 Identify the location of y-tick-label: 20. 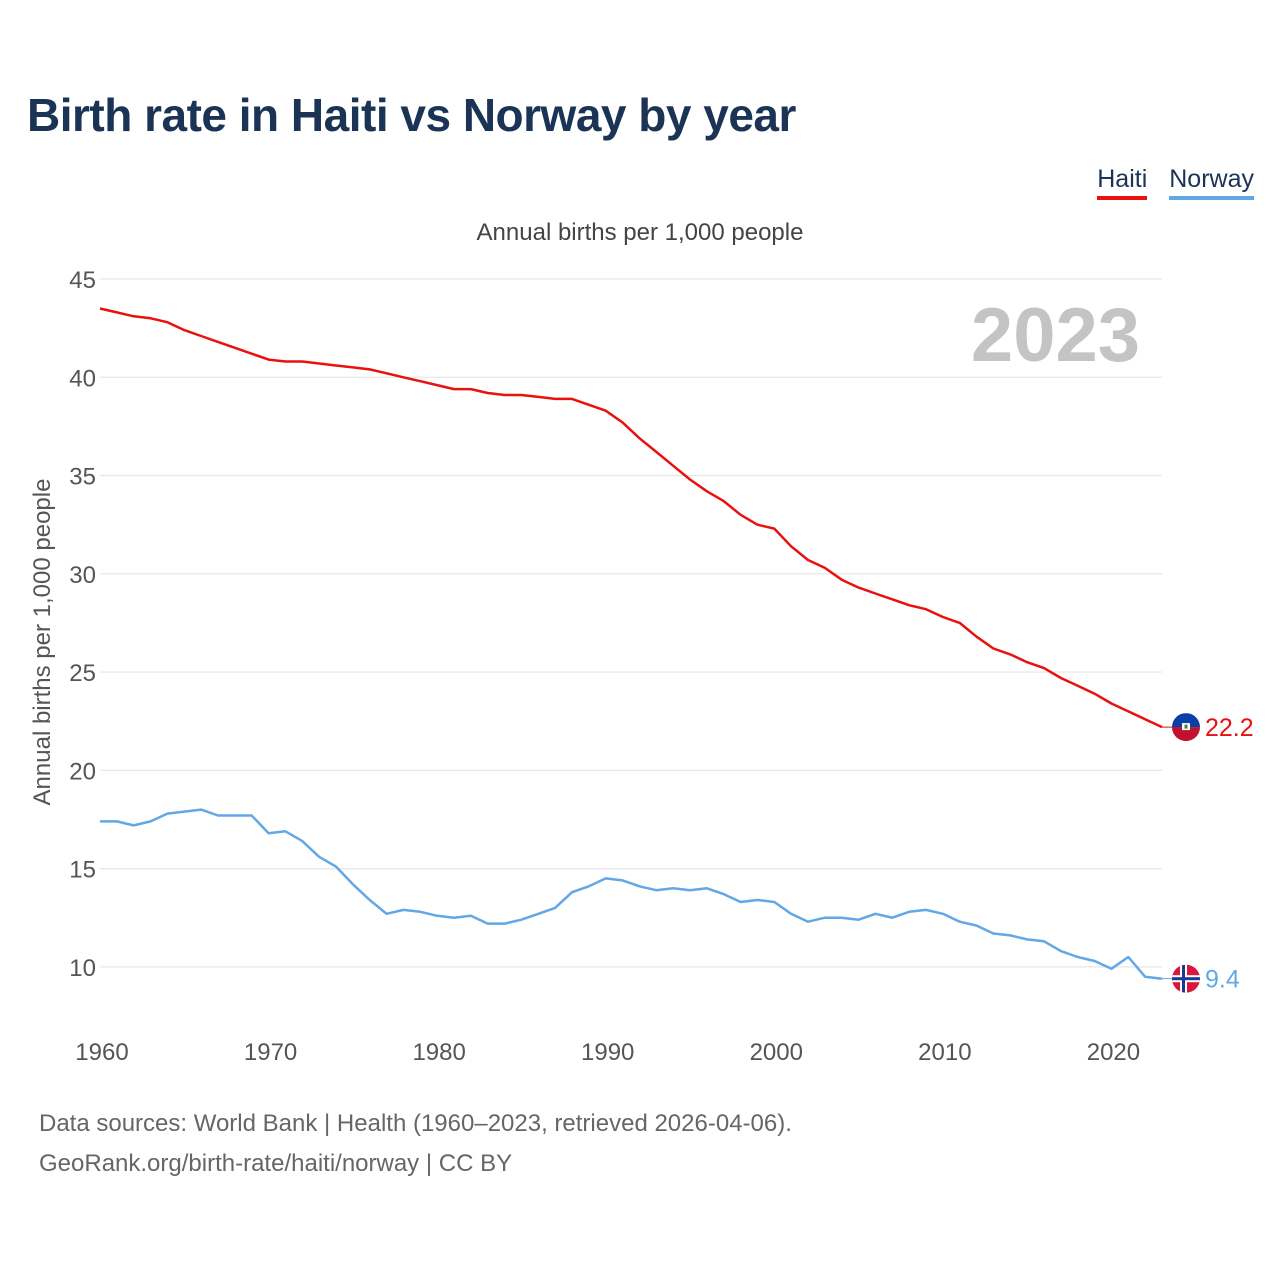
(82, 771).